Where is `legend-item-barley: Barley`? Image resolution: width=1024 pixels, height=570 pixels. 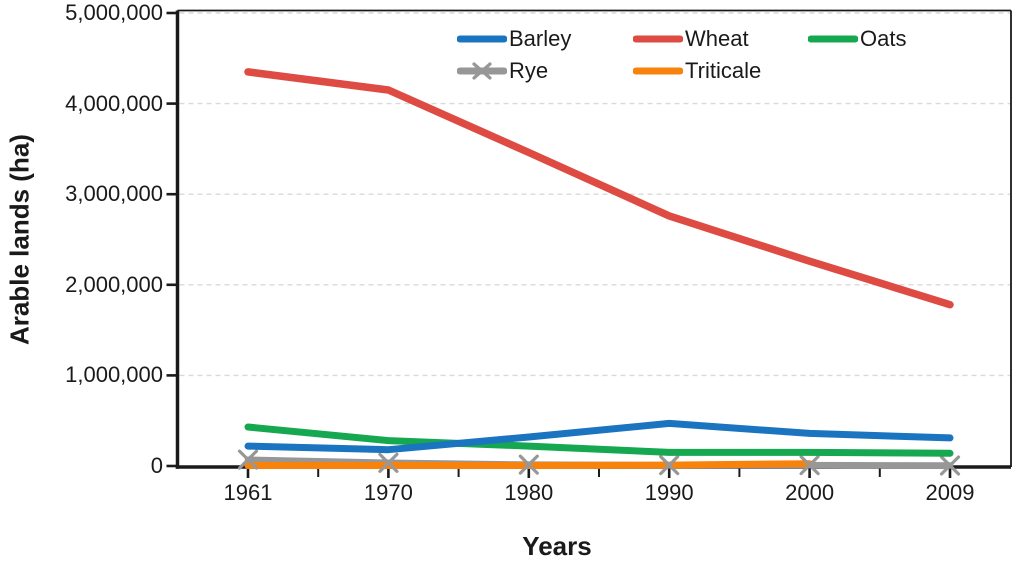
legend-item-barley: Barley is located at coordinates (514, 39).